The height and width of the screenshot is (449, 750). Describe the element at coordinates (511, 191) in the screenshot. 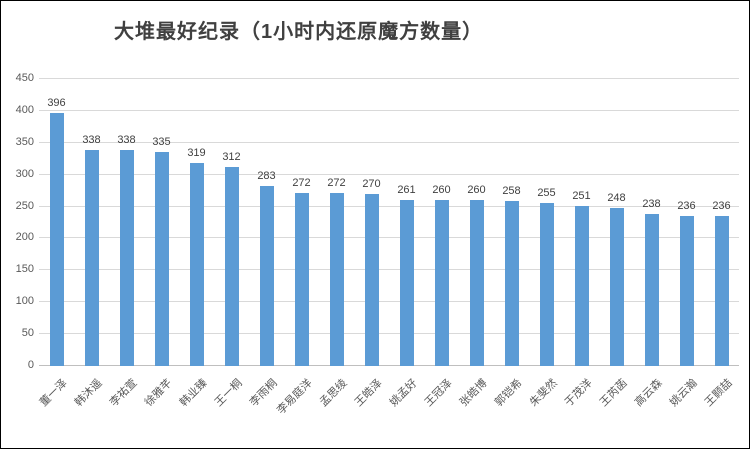

I see `bar-value-label: 258` at that location.